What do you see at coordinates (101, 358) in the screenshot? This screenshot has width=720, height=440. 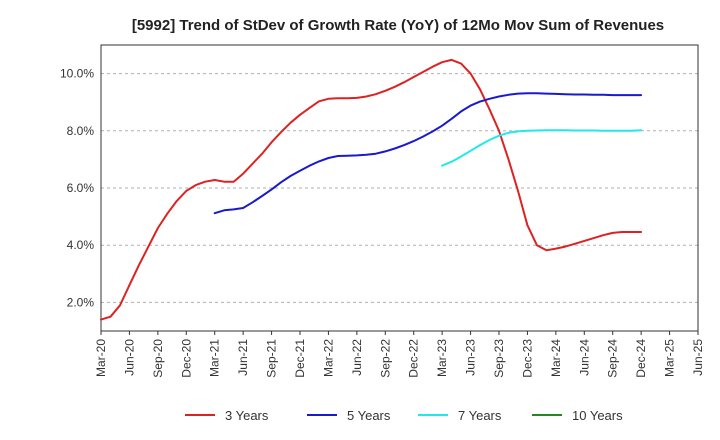 I see `x-tick-label: Mar-20` at bounding box center [101, 358].